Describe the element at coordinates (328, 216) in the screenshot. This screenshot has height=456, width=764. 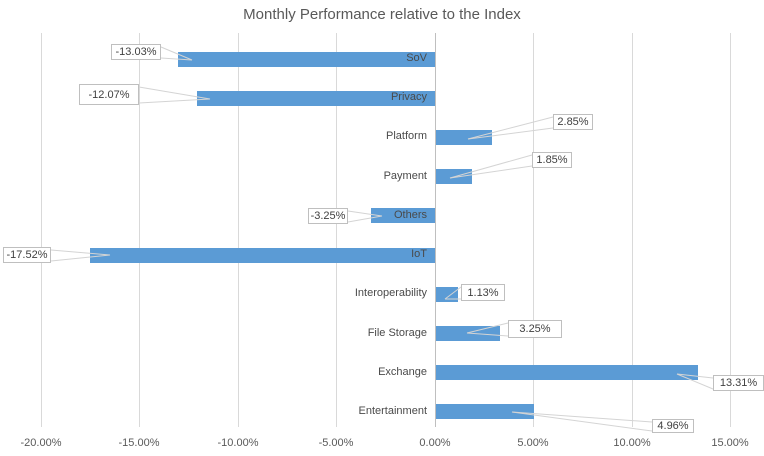
I see `data-label-callout: -3.25%` at that location.